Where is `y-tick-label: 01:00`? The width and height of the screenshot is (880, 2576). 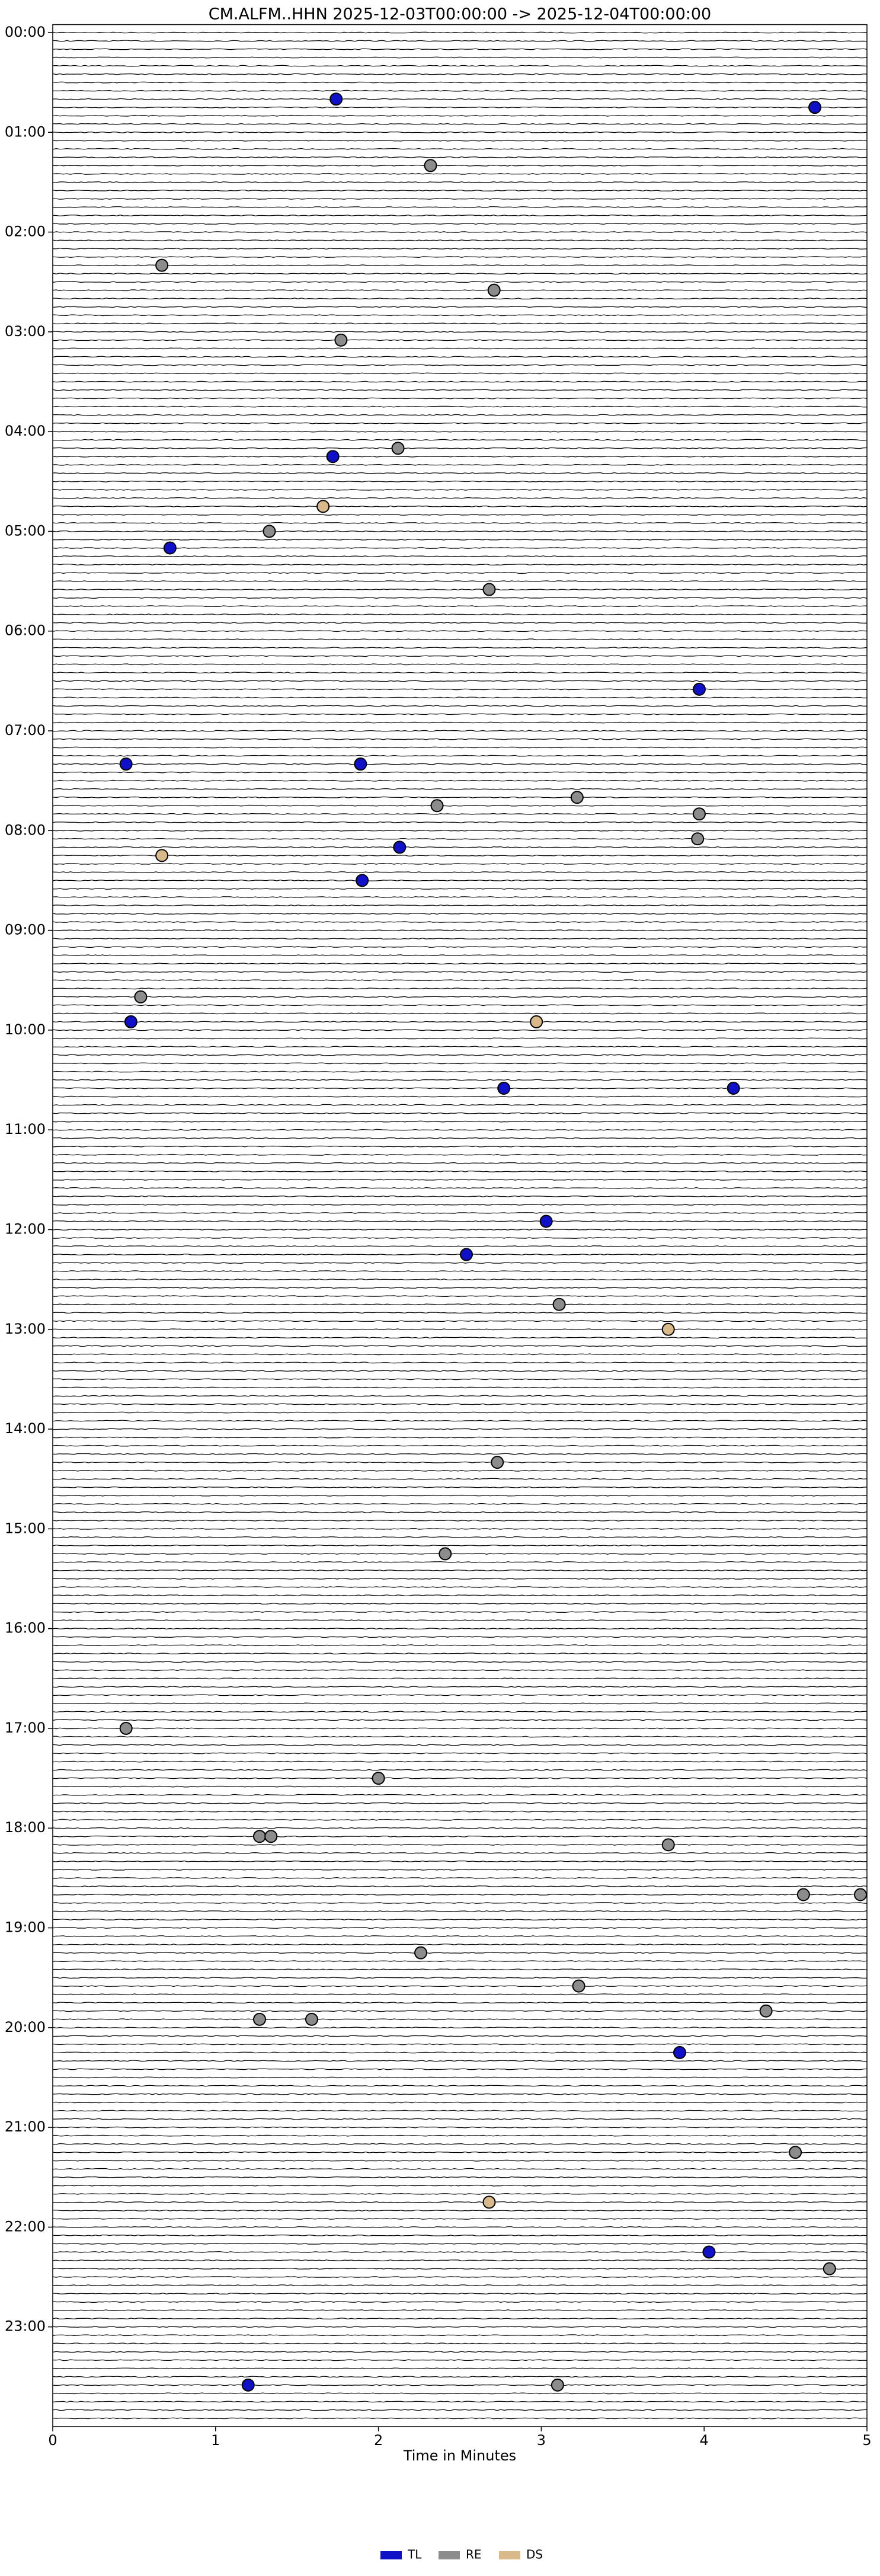
y-tick-label: 01:00 is located at coordinates (25, 131).